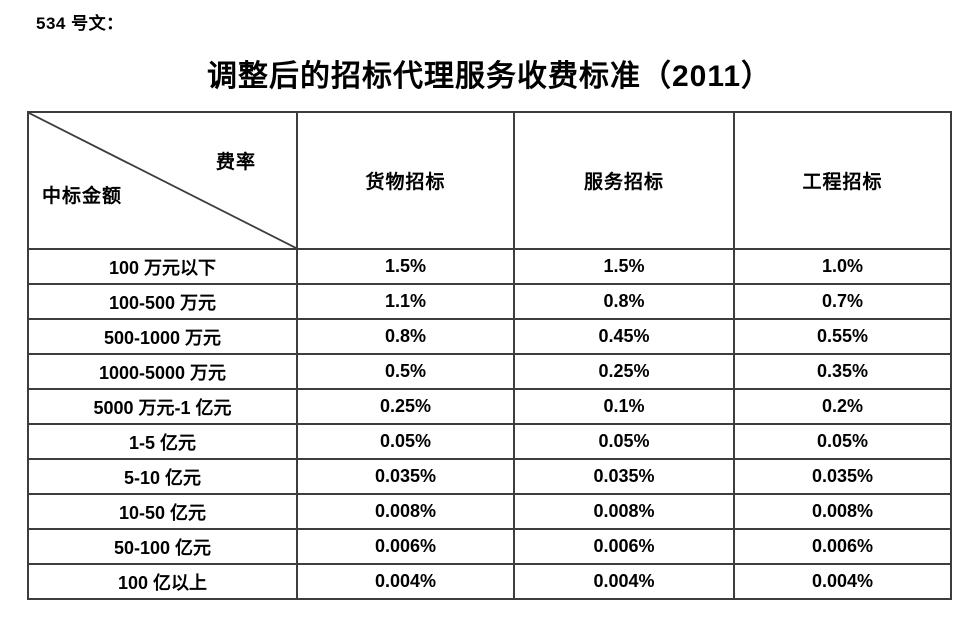 The height and width of the screenshot is (629, 979). Describe the element at coordinates (162, 266) in the screenshot. I see `row-label: 100 万元以下` at that location.